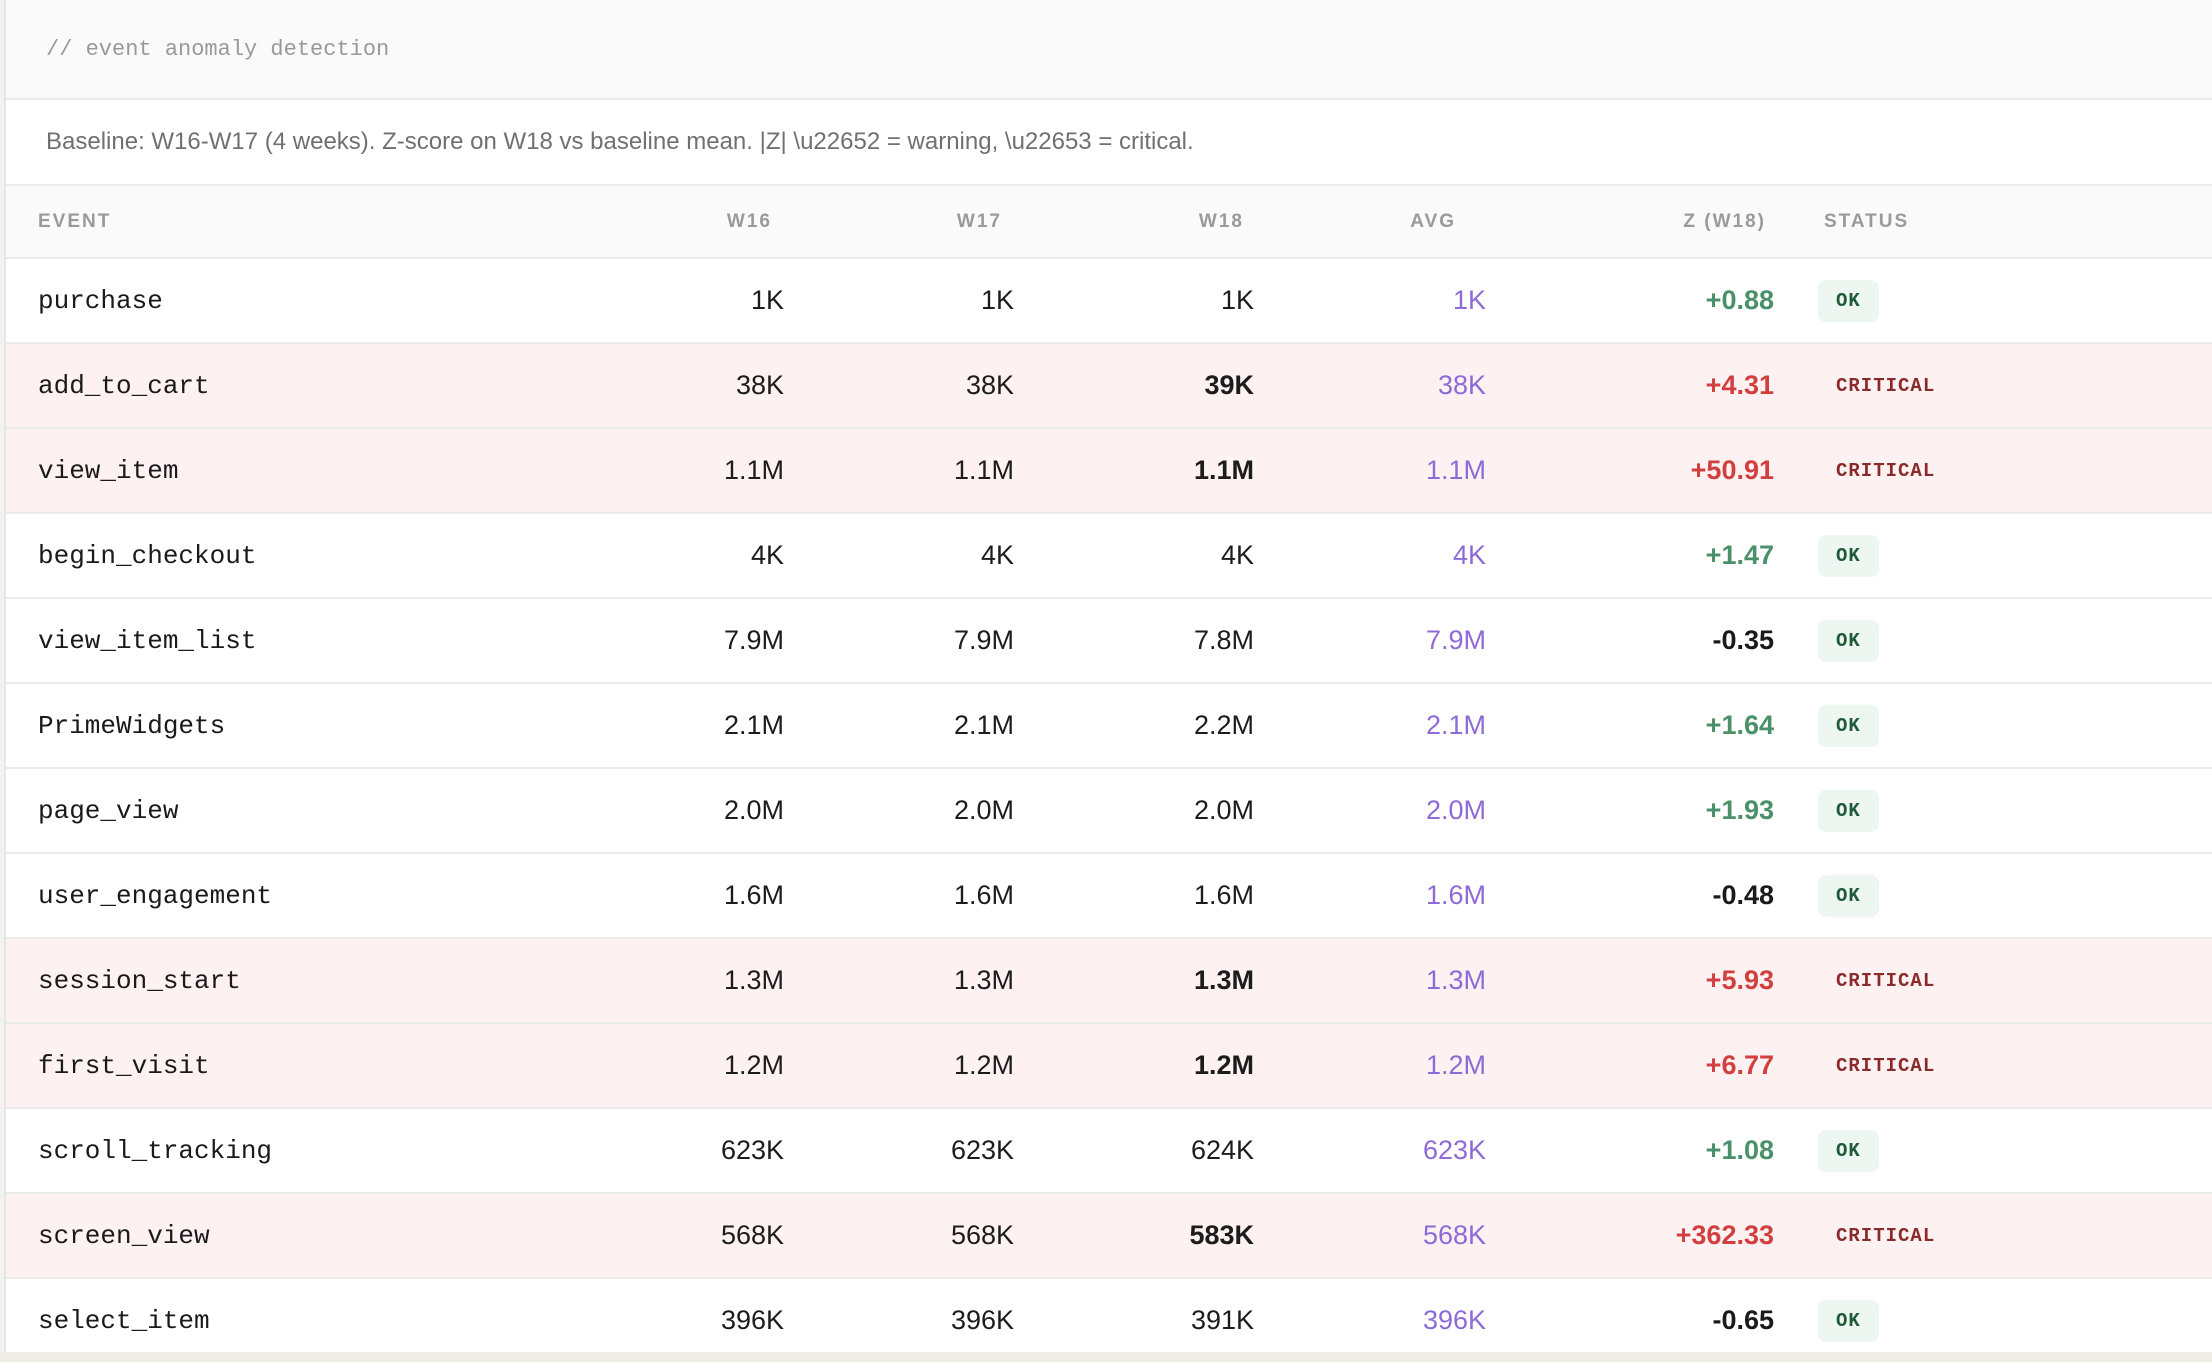 The image size is (2212, 1362). What do you see at coordinates (749, 221) in the screenshot?
I see `column-header-w16: W16` at bounding box center [749, 221].